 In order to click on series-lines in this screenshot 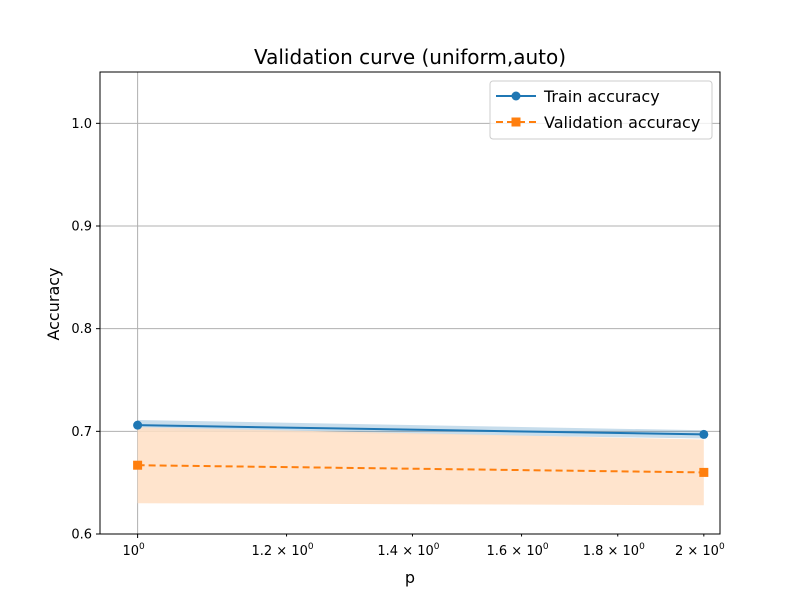, I will do `click(420, 449)`.